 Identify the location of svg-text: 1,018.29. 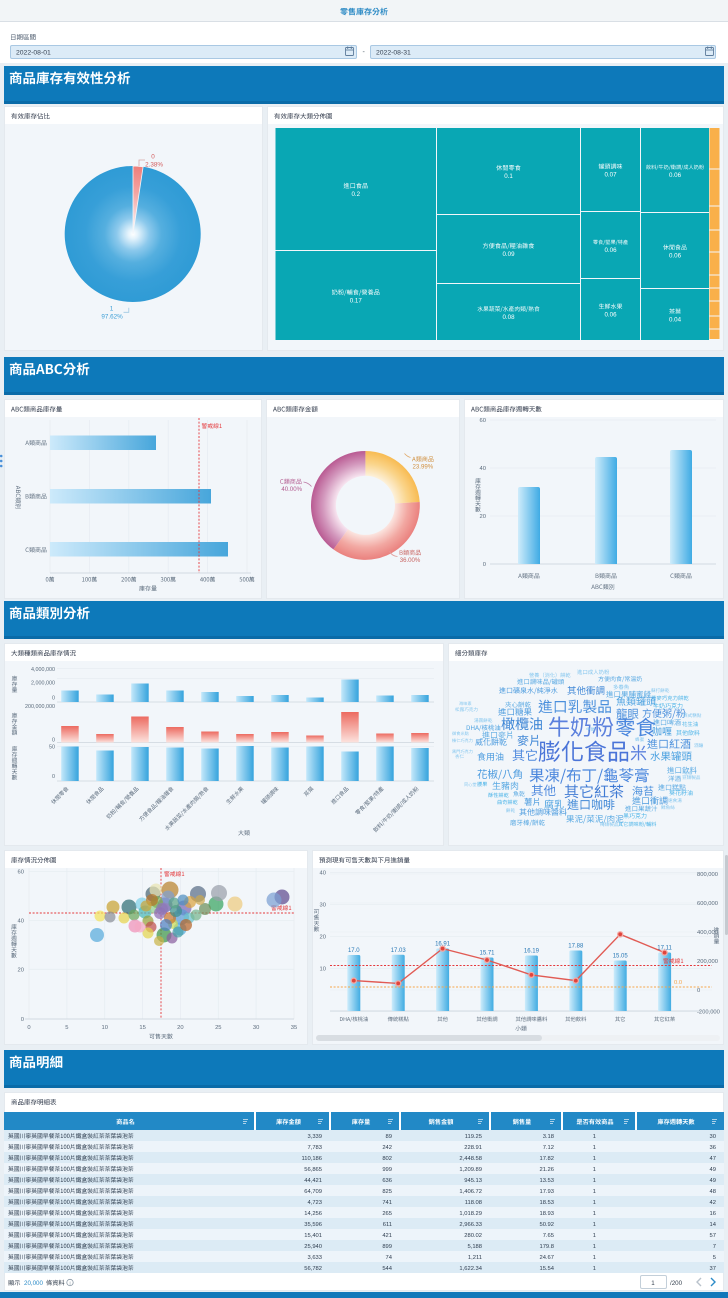
(470, 1214).